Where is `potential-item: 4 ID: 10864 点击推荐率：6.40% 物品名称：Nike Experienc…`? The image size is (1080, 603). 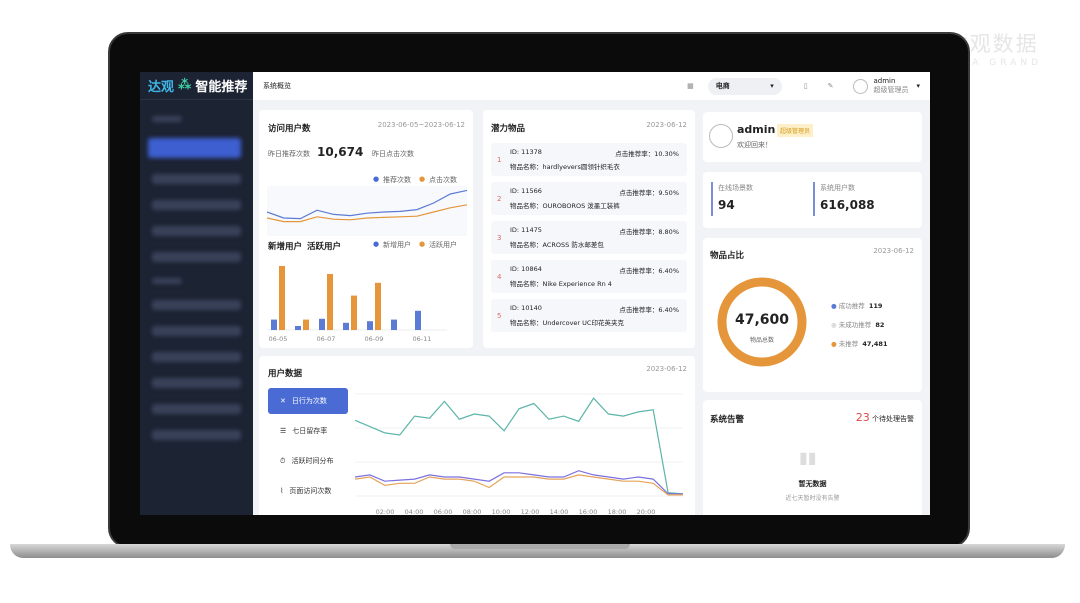 potential-item: 4 ID: 10864 点击推荐率：6.40% 物品名称：Nike Experienc… is located at coordinates (589, 276).